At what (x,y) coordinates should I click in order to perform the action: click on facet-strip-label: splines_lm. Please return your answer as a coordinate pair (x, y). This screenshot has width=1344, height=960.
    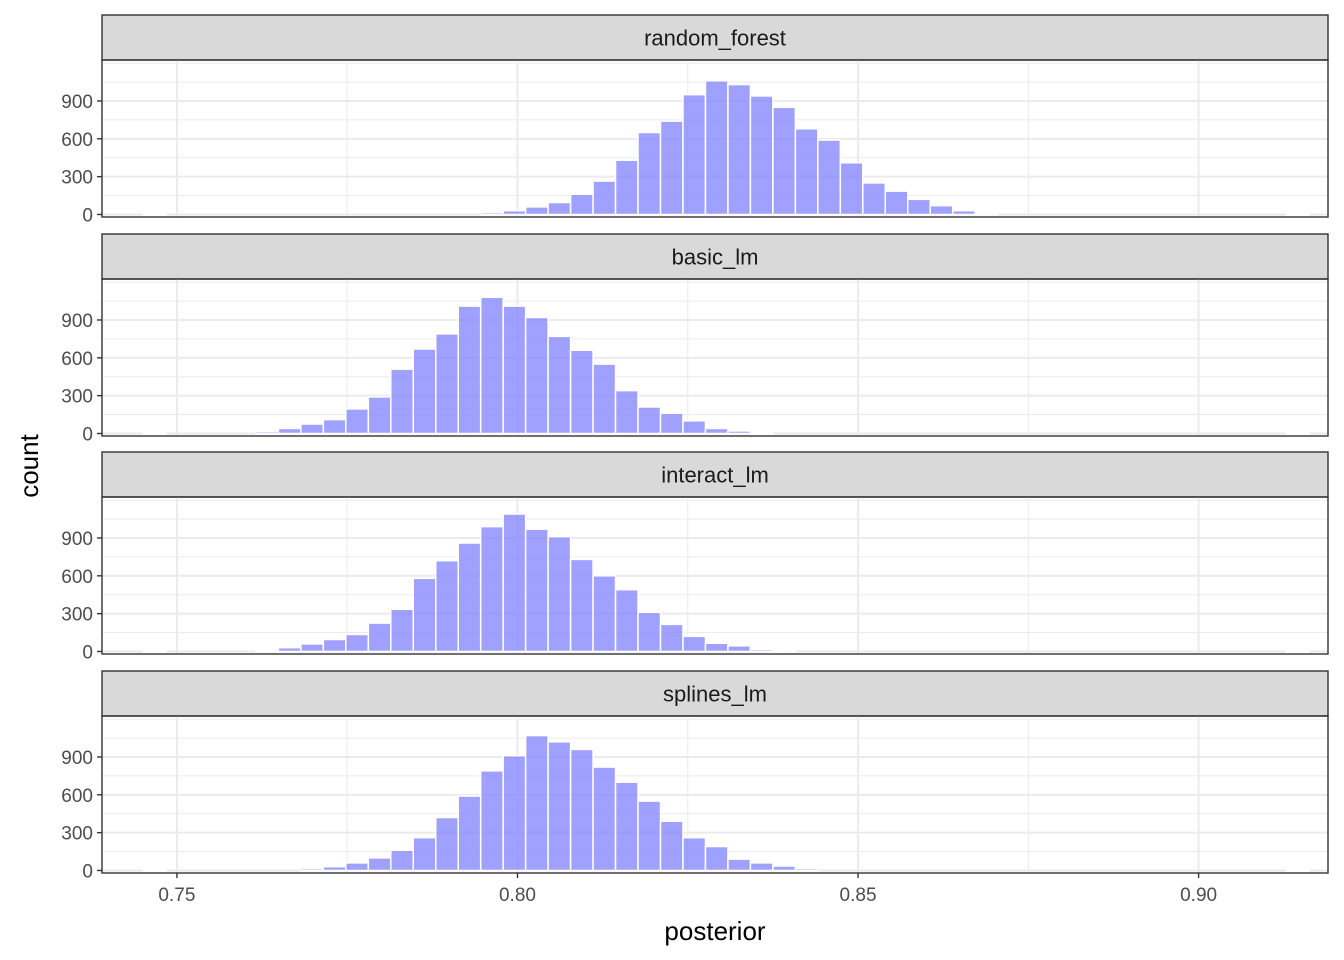
    Looking at the image, I should click on (715, 694).